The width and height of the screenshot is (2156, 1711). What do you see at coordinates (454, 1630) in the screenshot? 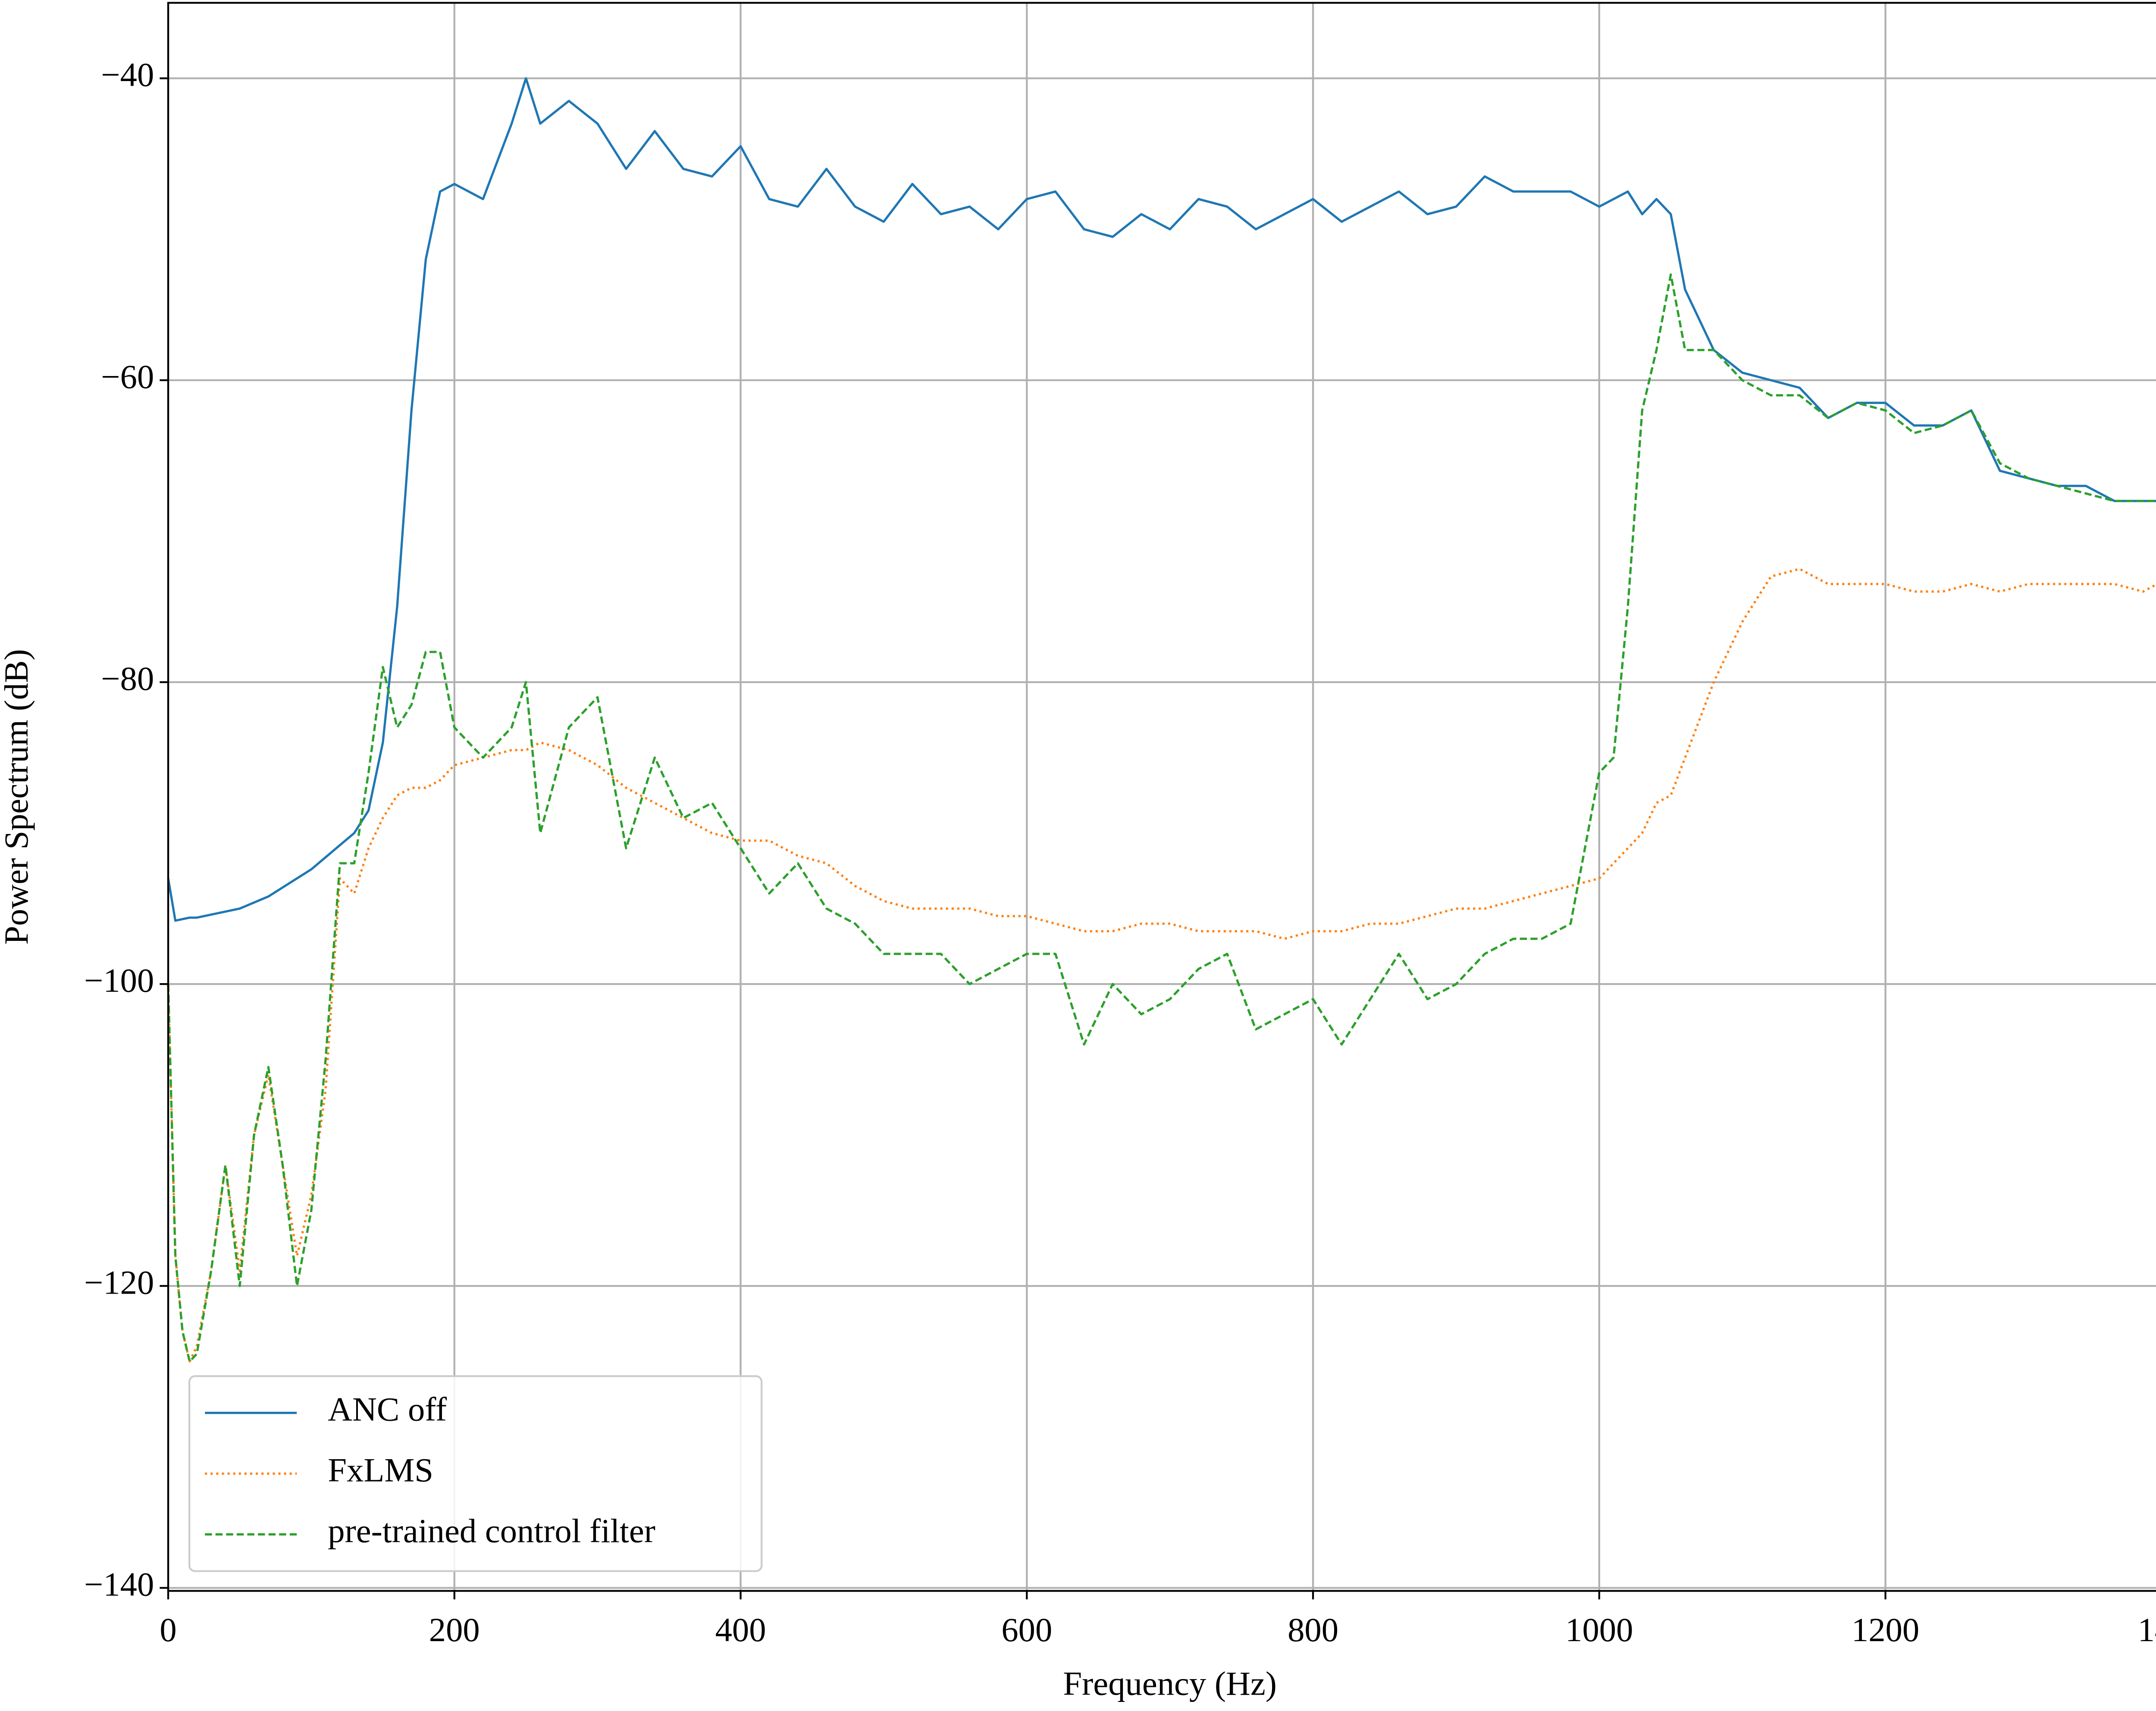
I see `x-tick-label: 200` at bounding box center [454, 1630].